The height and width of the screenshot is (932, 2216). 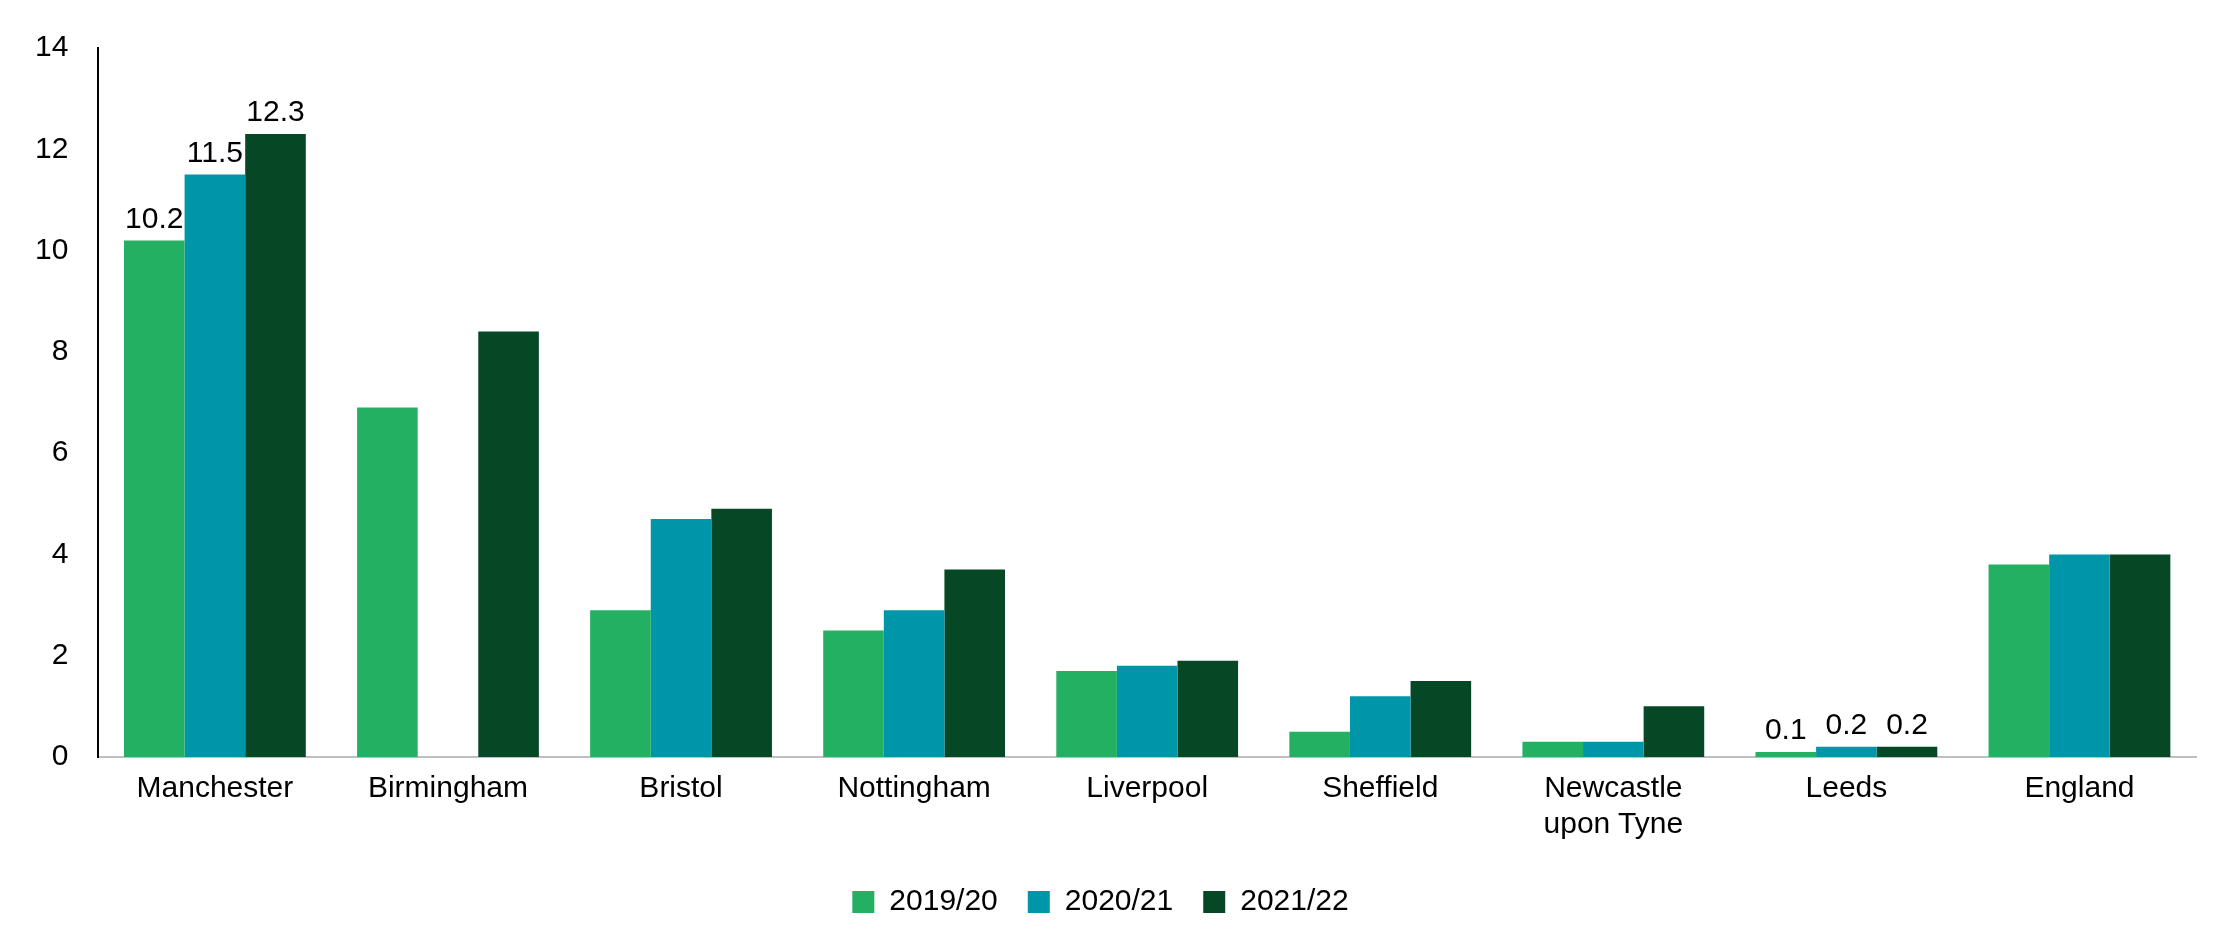 What do you see at coordinates (1785, 729) in the screenshot?
I see `data-label: 0.1` at bounding box center [1785, 729].